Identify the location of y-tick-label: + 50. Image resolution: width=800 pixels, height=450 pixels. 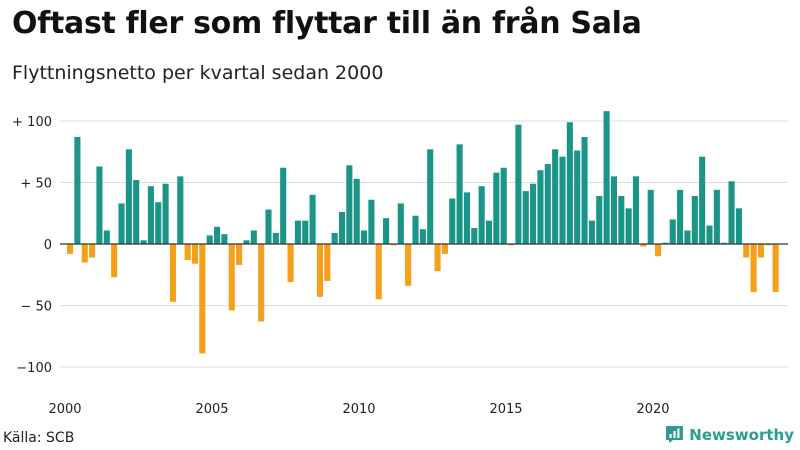
(36, 184).